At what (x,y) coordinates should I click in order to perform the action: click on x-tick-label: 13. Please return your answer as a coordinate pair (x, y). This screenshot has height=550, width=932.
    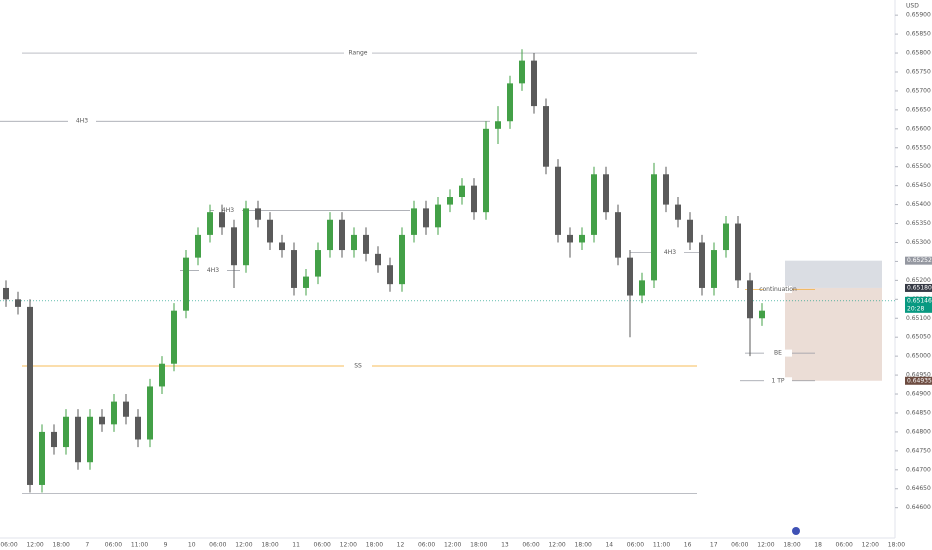
    Looking at the image, I should click on (505, 545).